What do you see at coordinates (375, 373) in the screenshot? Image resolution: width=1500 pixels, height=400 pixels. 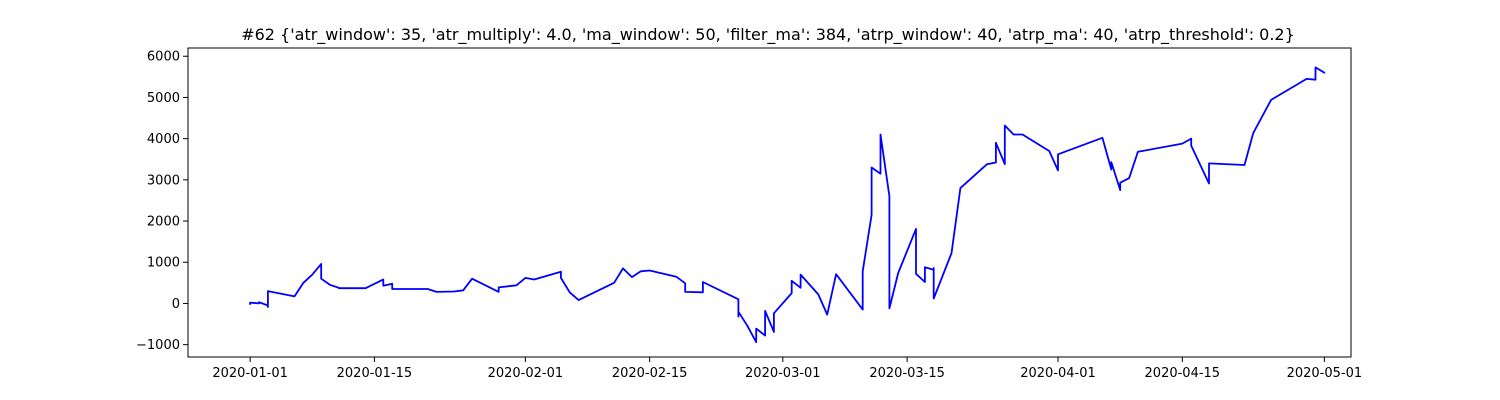 I see `x-tick-label: 2020-01-15` at bounding box center [375, 373].